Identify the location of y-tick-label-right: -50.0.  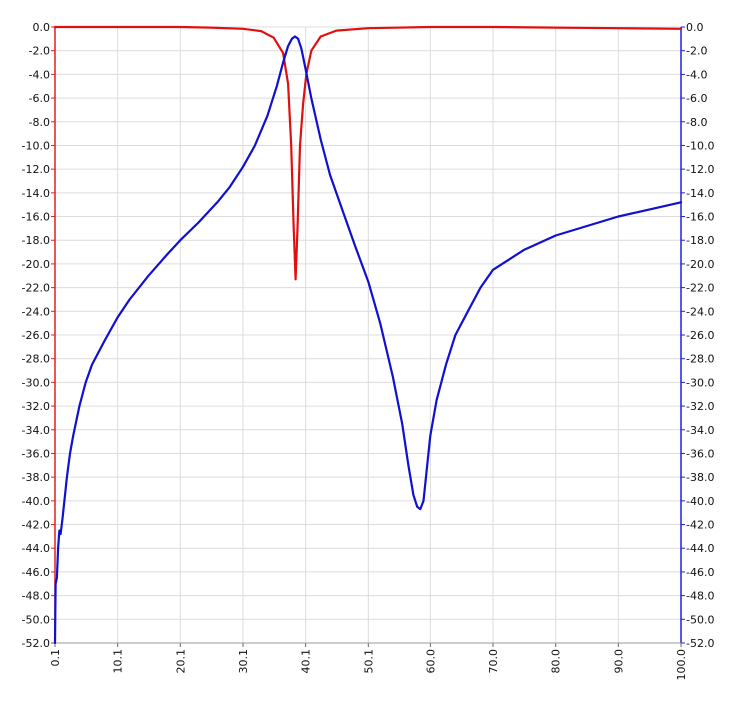
(700, 619).